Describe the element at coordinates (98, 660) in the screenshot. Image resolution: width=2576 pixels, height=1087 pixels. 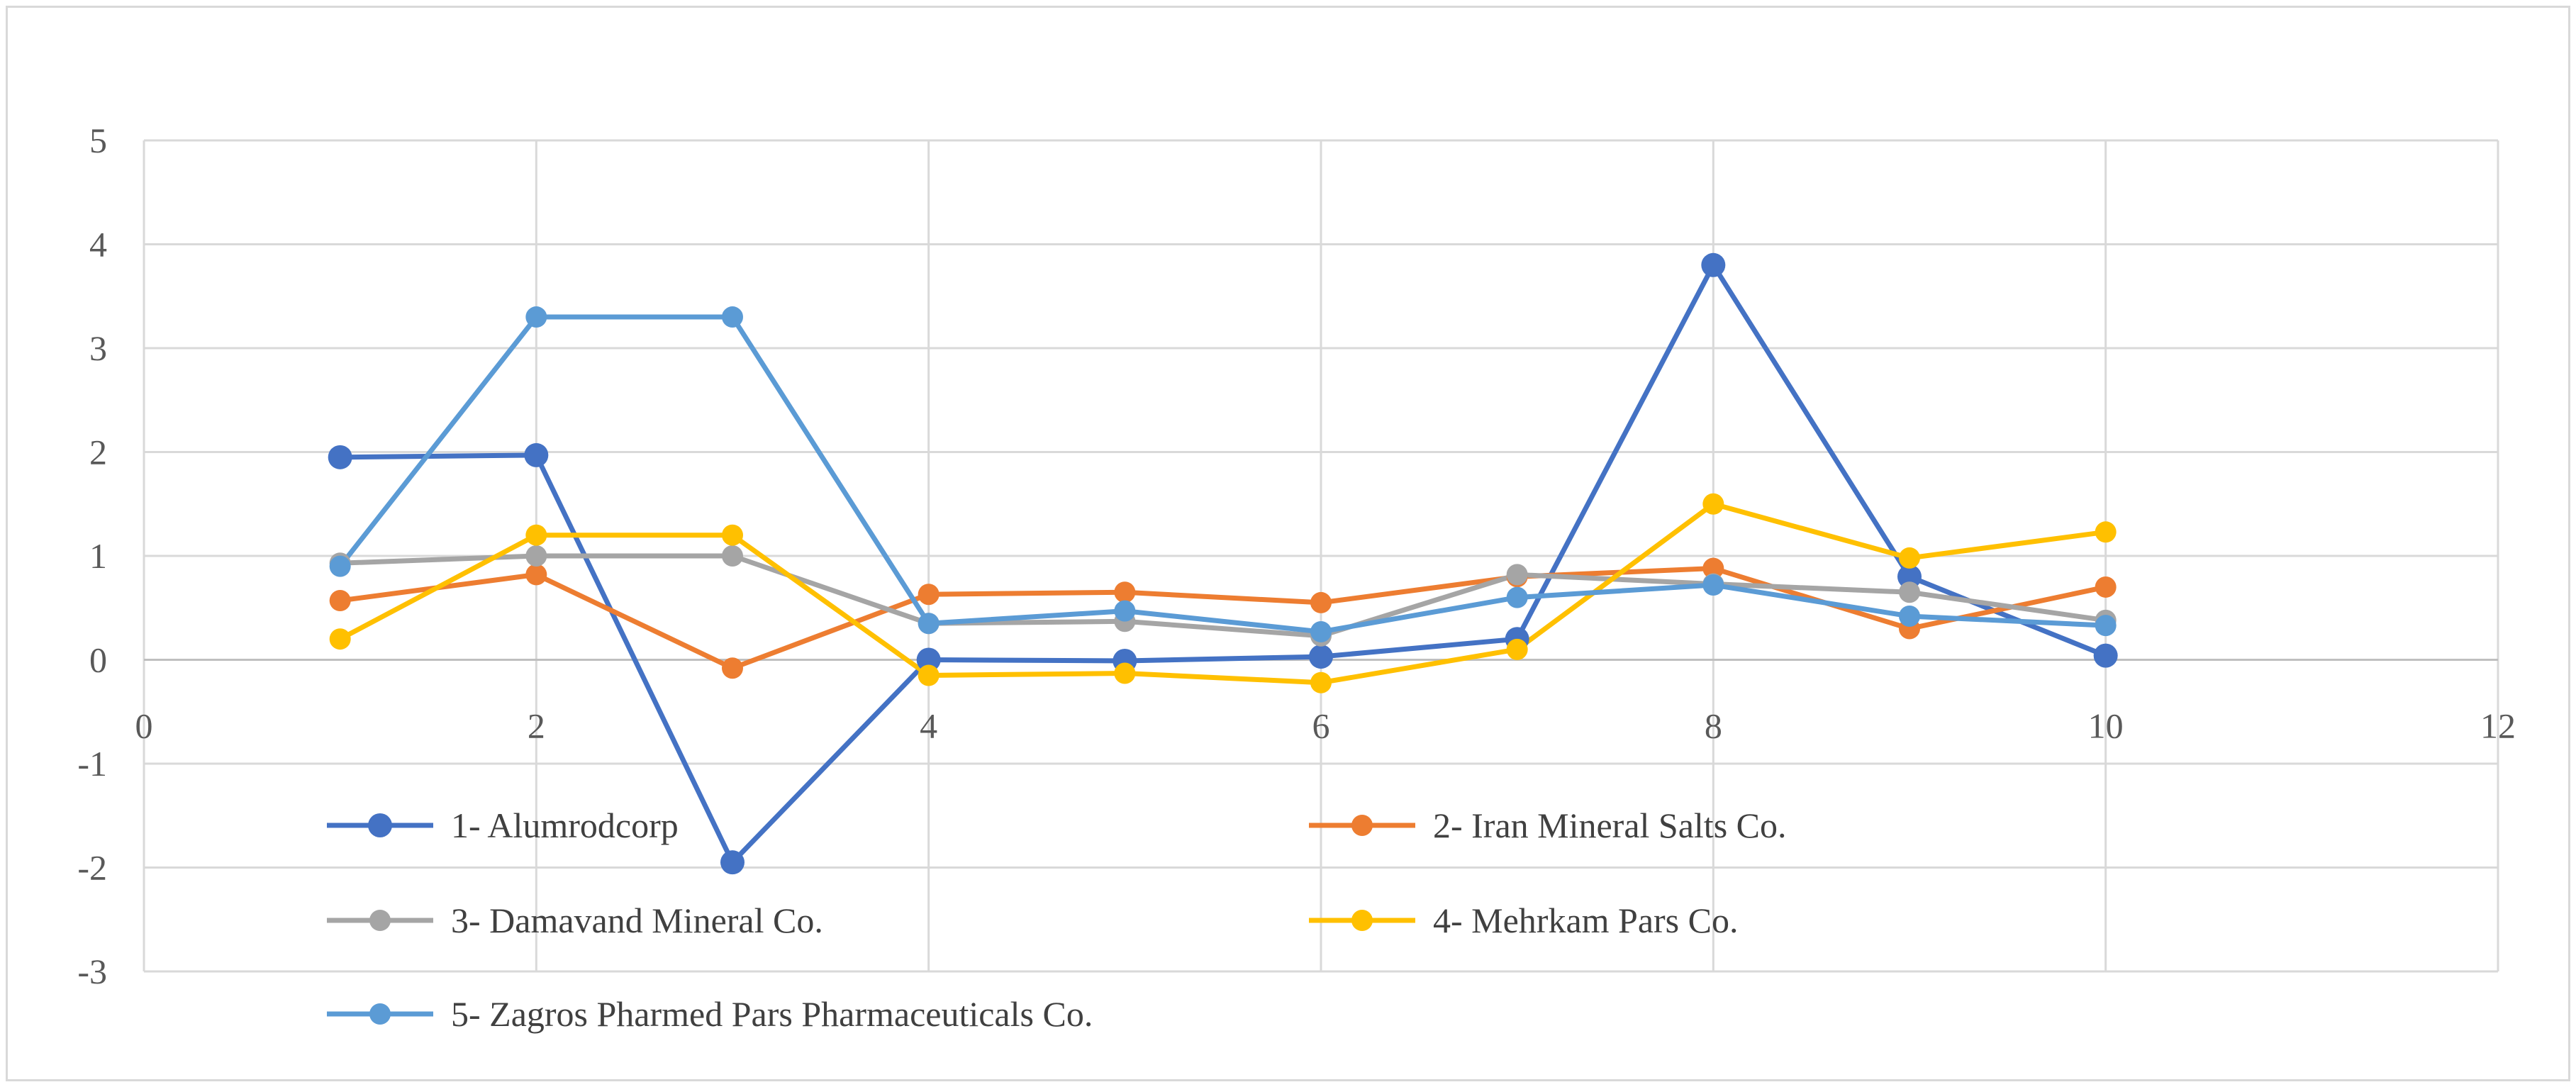
I see `y-tick-label: 0` at that location.